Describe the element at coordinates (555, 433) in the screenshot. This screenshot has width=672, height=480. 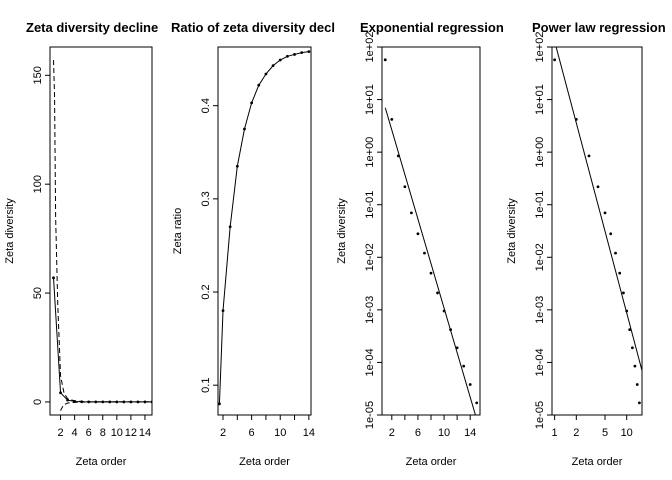
I see `x-tick-label: 1` at that location.